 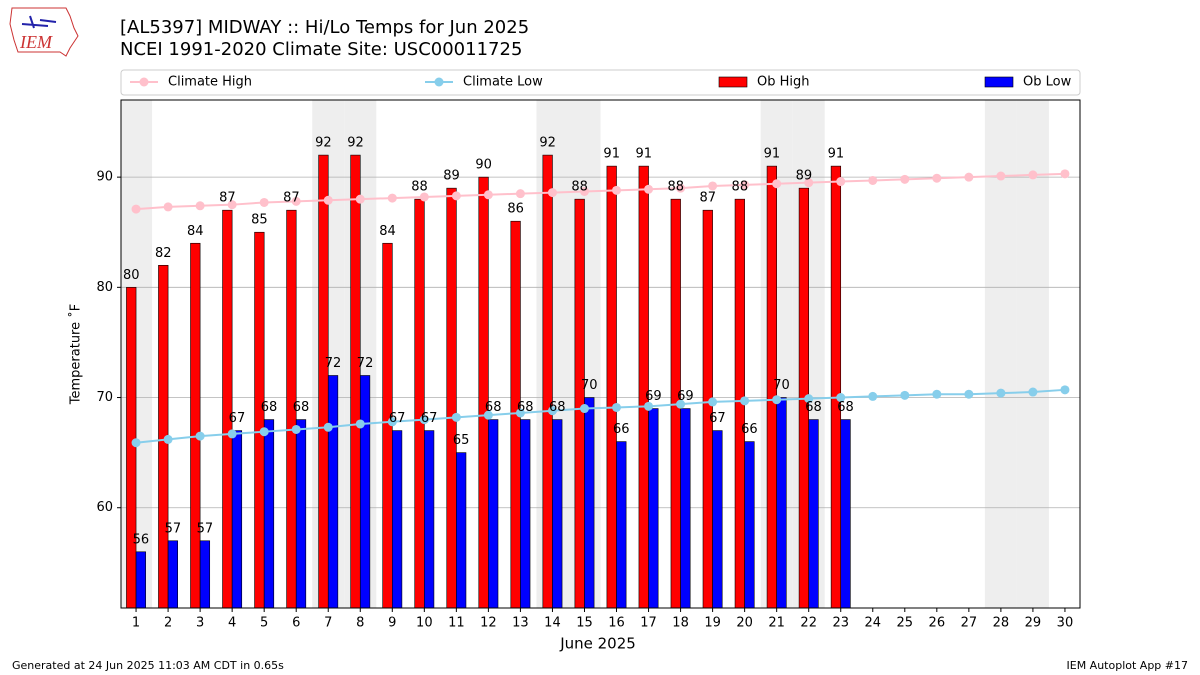 I want to click on x-tick-label: 28, so click(x=1001, y=623).